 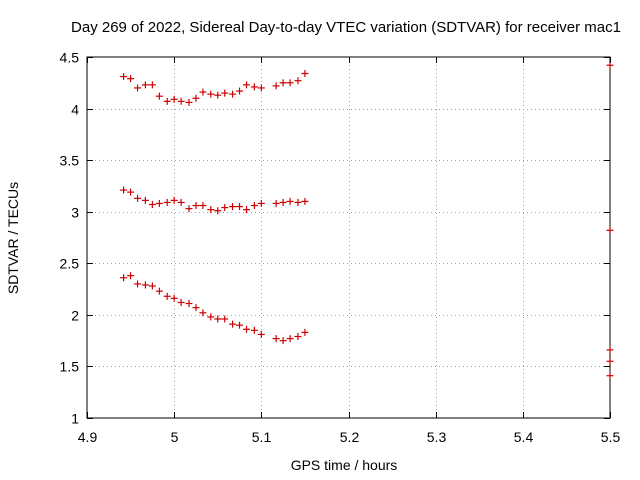 I want to click on x-tick-label: 5.3, so click(x=437, y=437).